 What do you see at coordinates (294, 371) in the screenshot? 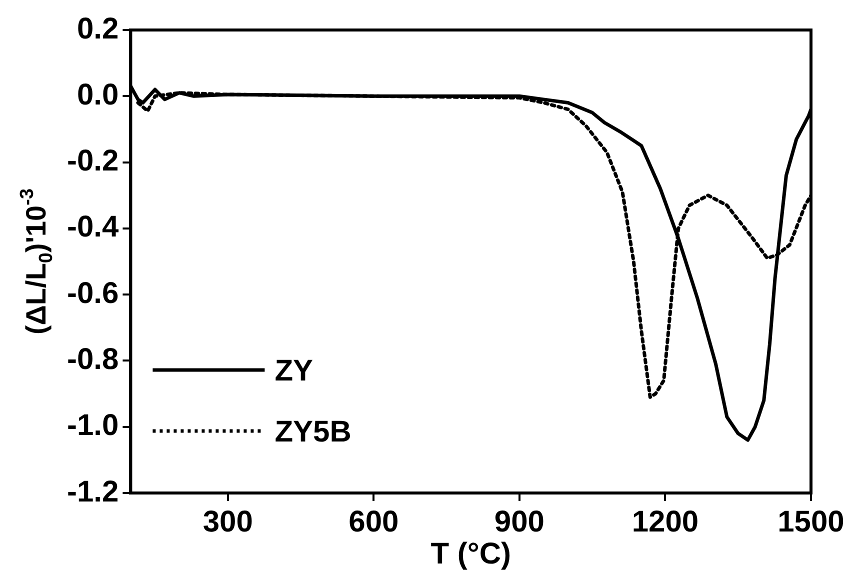
I see `legend-label: ZY` at bounding box center [294, 371].